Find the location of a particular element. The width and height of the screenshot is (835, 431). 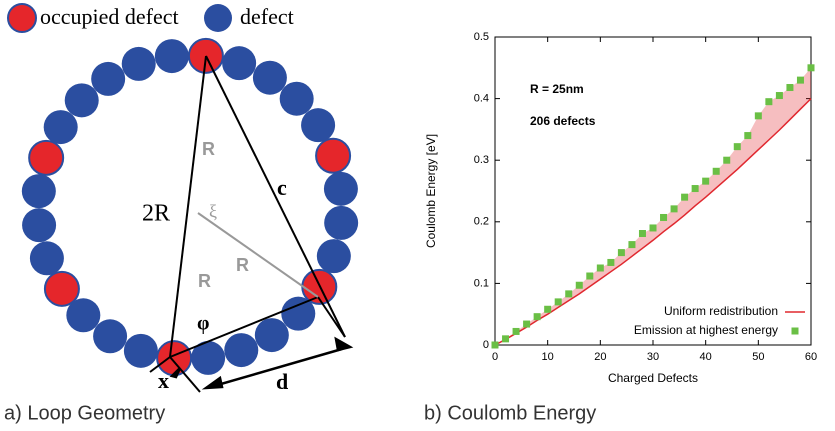

legend-occupied-symbol is located at coordinates (22, 18).